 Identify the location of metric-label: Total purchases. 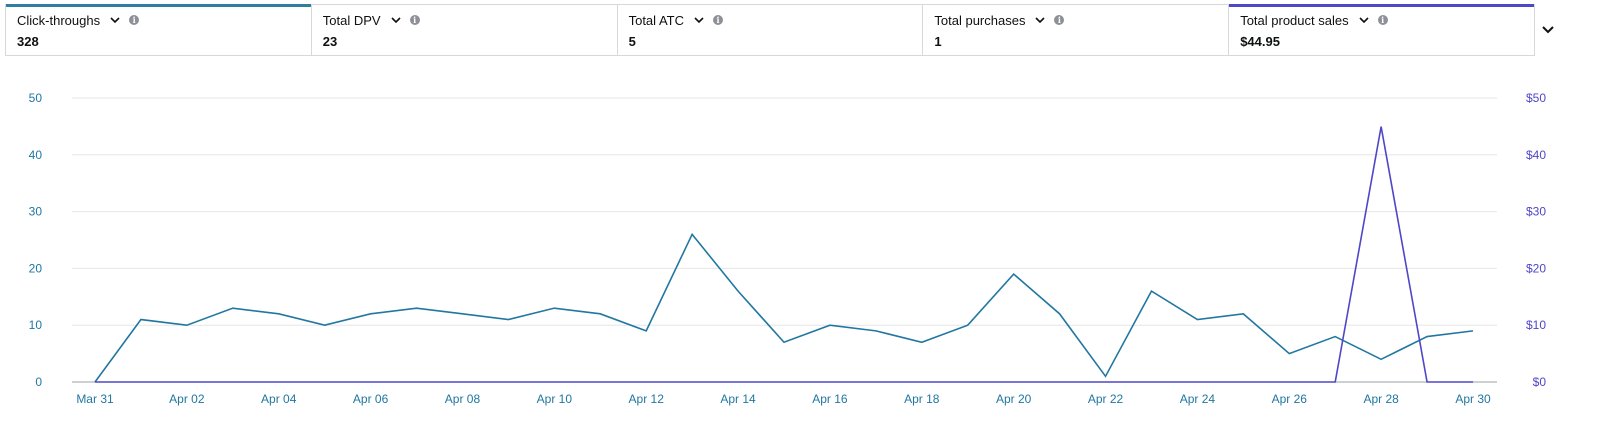
(980, 20).